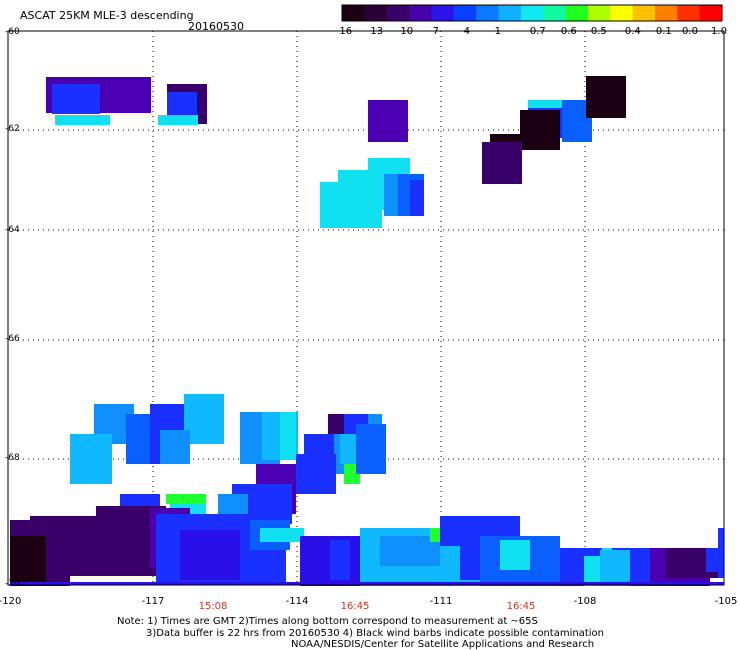 The width and height of the screenshot is (740, 650). I want to click on legend-label: -0.5, so click(597, 31).